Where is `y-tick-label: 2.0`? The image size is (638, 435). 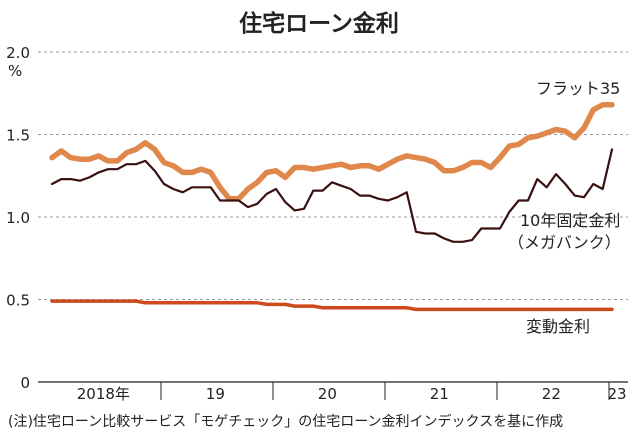 y-tick-label: 2.0 is located at coordinates (18, 53).